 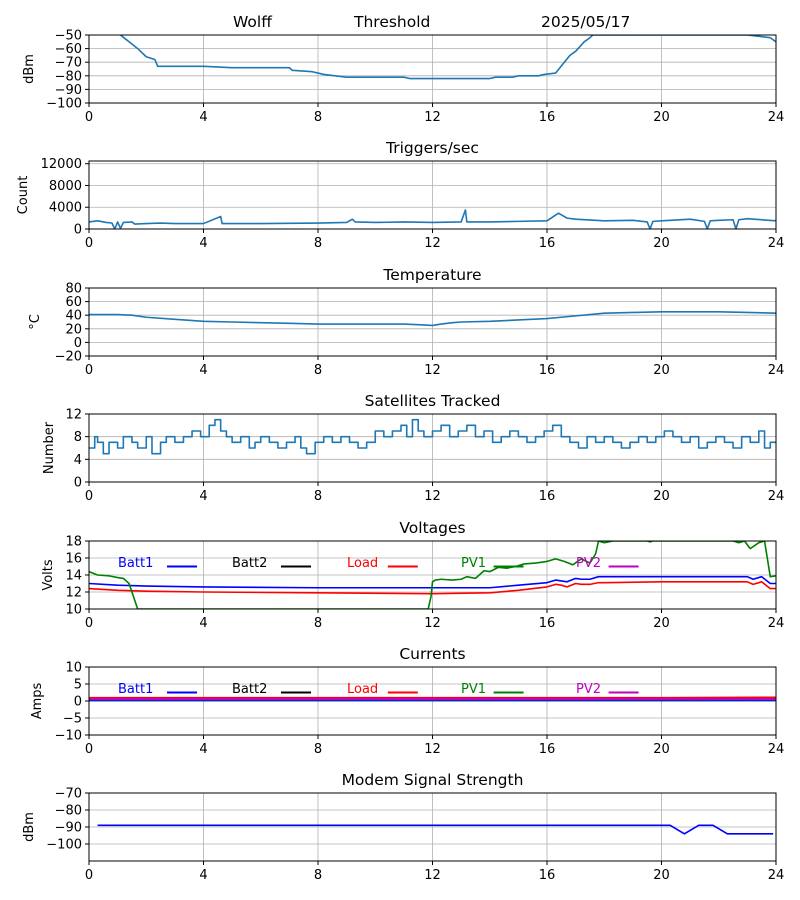 What do you see at coordinates (585, 22) in the screenshot?
I see `header-date: 2025/05/17` at bounding box center [585, 22].